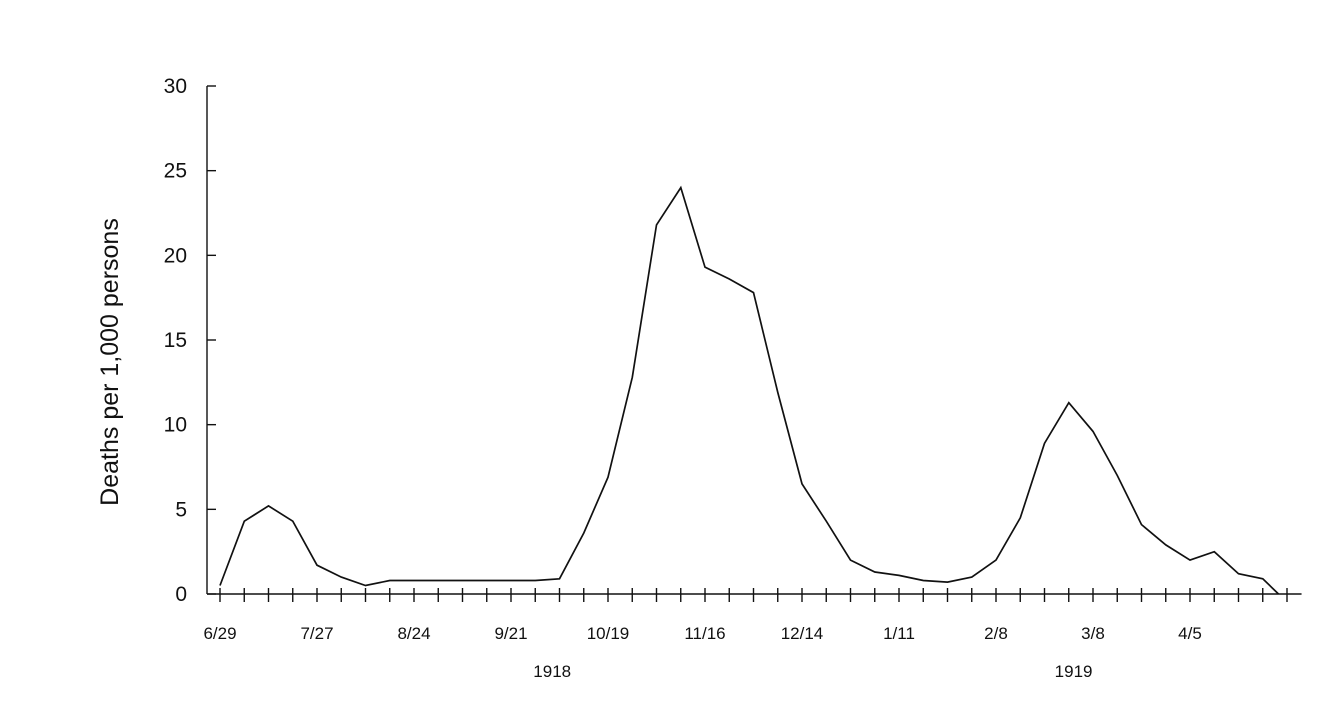  Describe the element at coordinates (1093, 633) in the screenshot. I see `x-tick-label: 3/8` at that location.